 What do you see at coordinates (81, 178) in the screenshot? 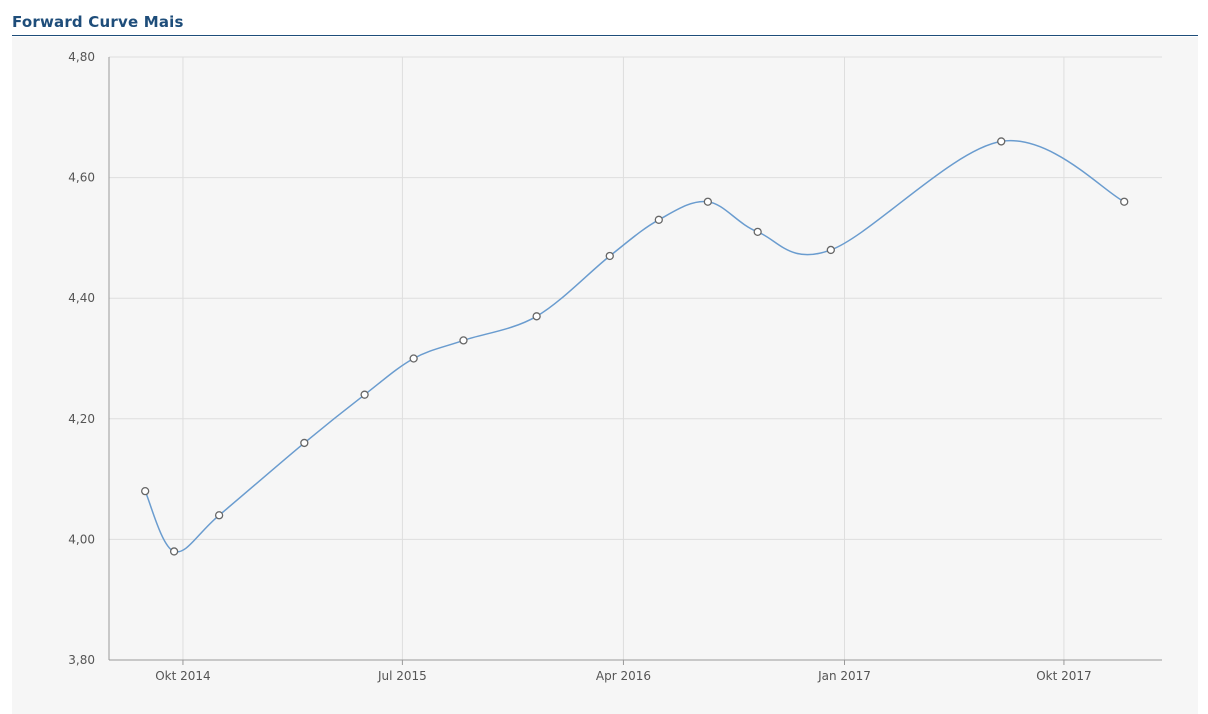
I see `y-tick-label: 4,60` at bounding box center [81, 178].